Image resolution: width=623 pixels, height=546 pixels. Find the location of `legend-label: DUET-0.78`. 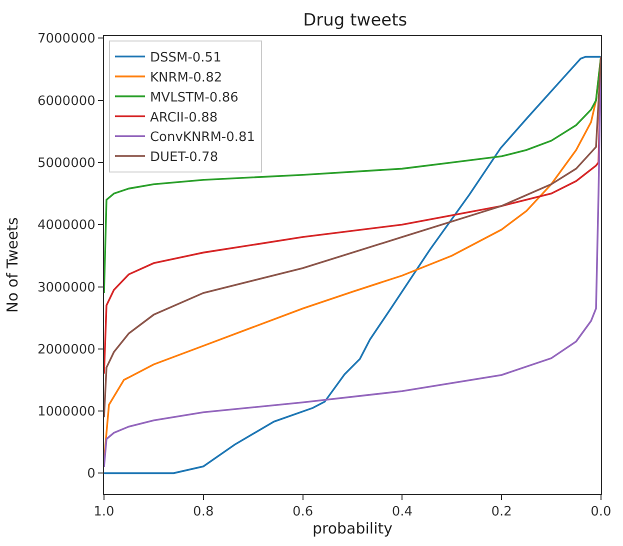

legend-label: DUET-0.78 is located at coordinates (184, 158).